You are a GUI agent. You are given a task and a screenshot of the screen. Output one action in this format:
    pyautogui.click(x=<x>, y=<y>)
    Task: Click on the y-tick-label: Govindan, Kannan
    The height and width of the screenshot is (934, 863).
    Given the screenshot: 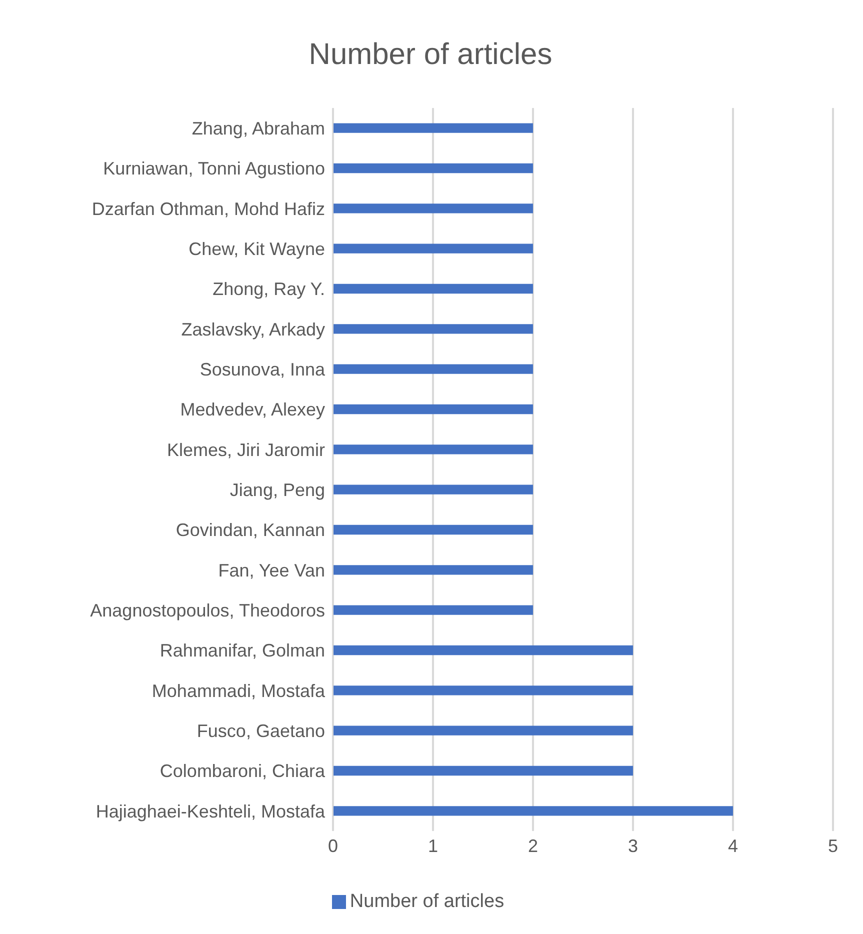 What is the action you would take?
    pyautogui.click(x=250, y=530)
    